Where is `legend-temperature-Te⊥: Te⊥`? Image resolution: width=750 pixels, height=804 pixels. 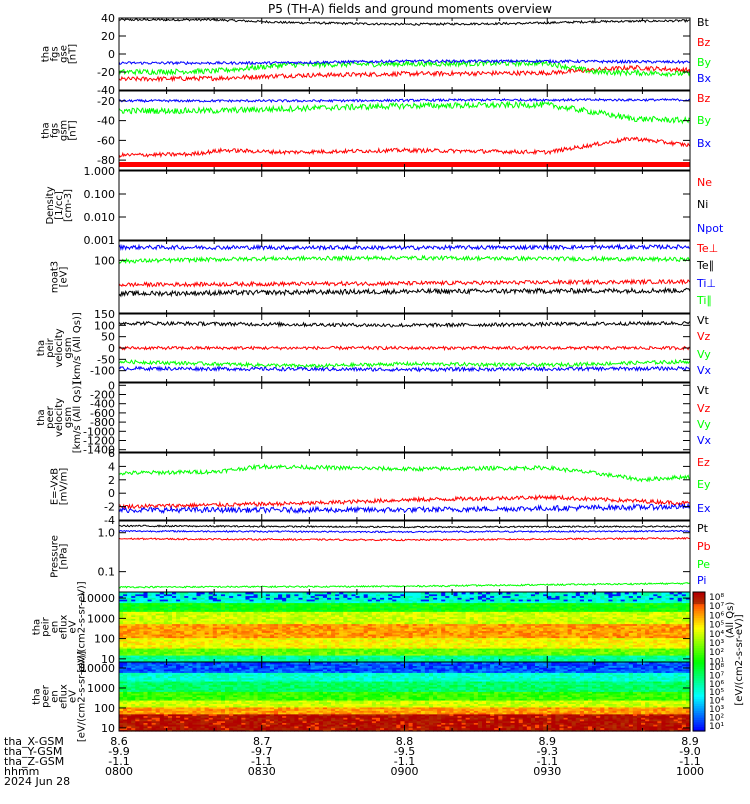 legend-temperature-Te⊥: Te⊥ is located at coordinates (707, 248).